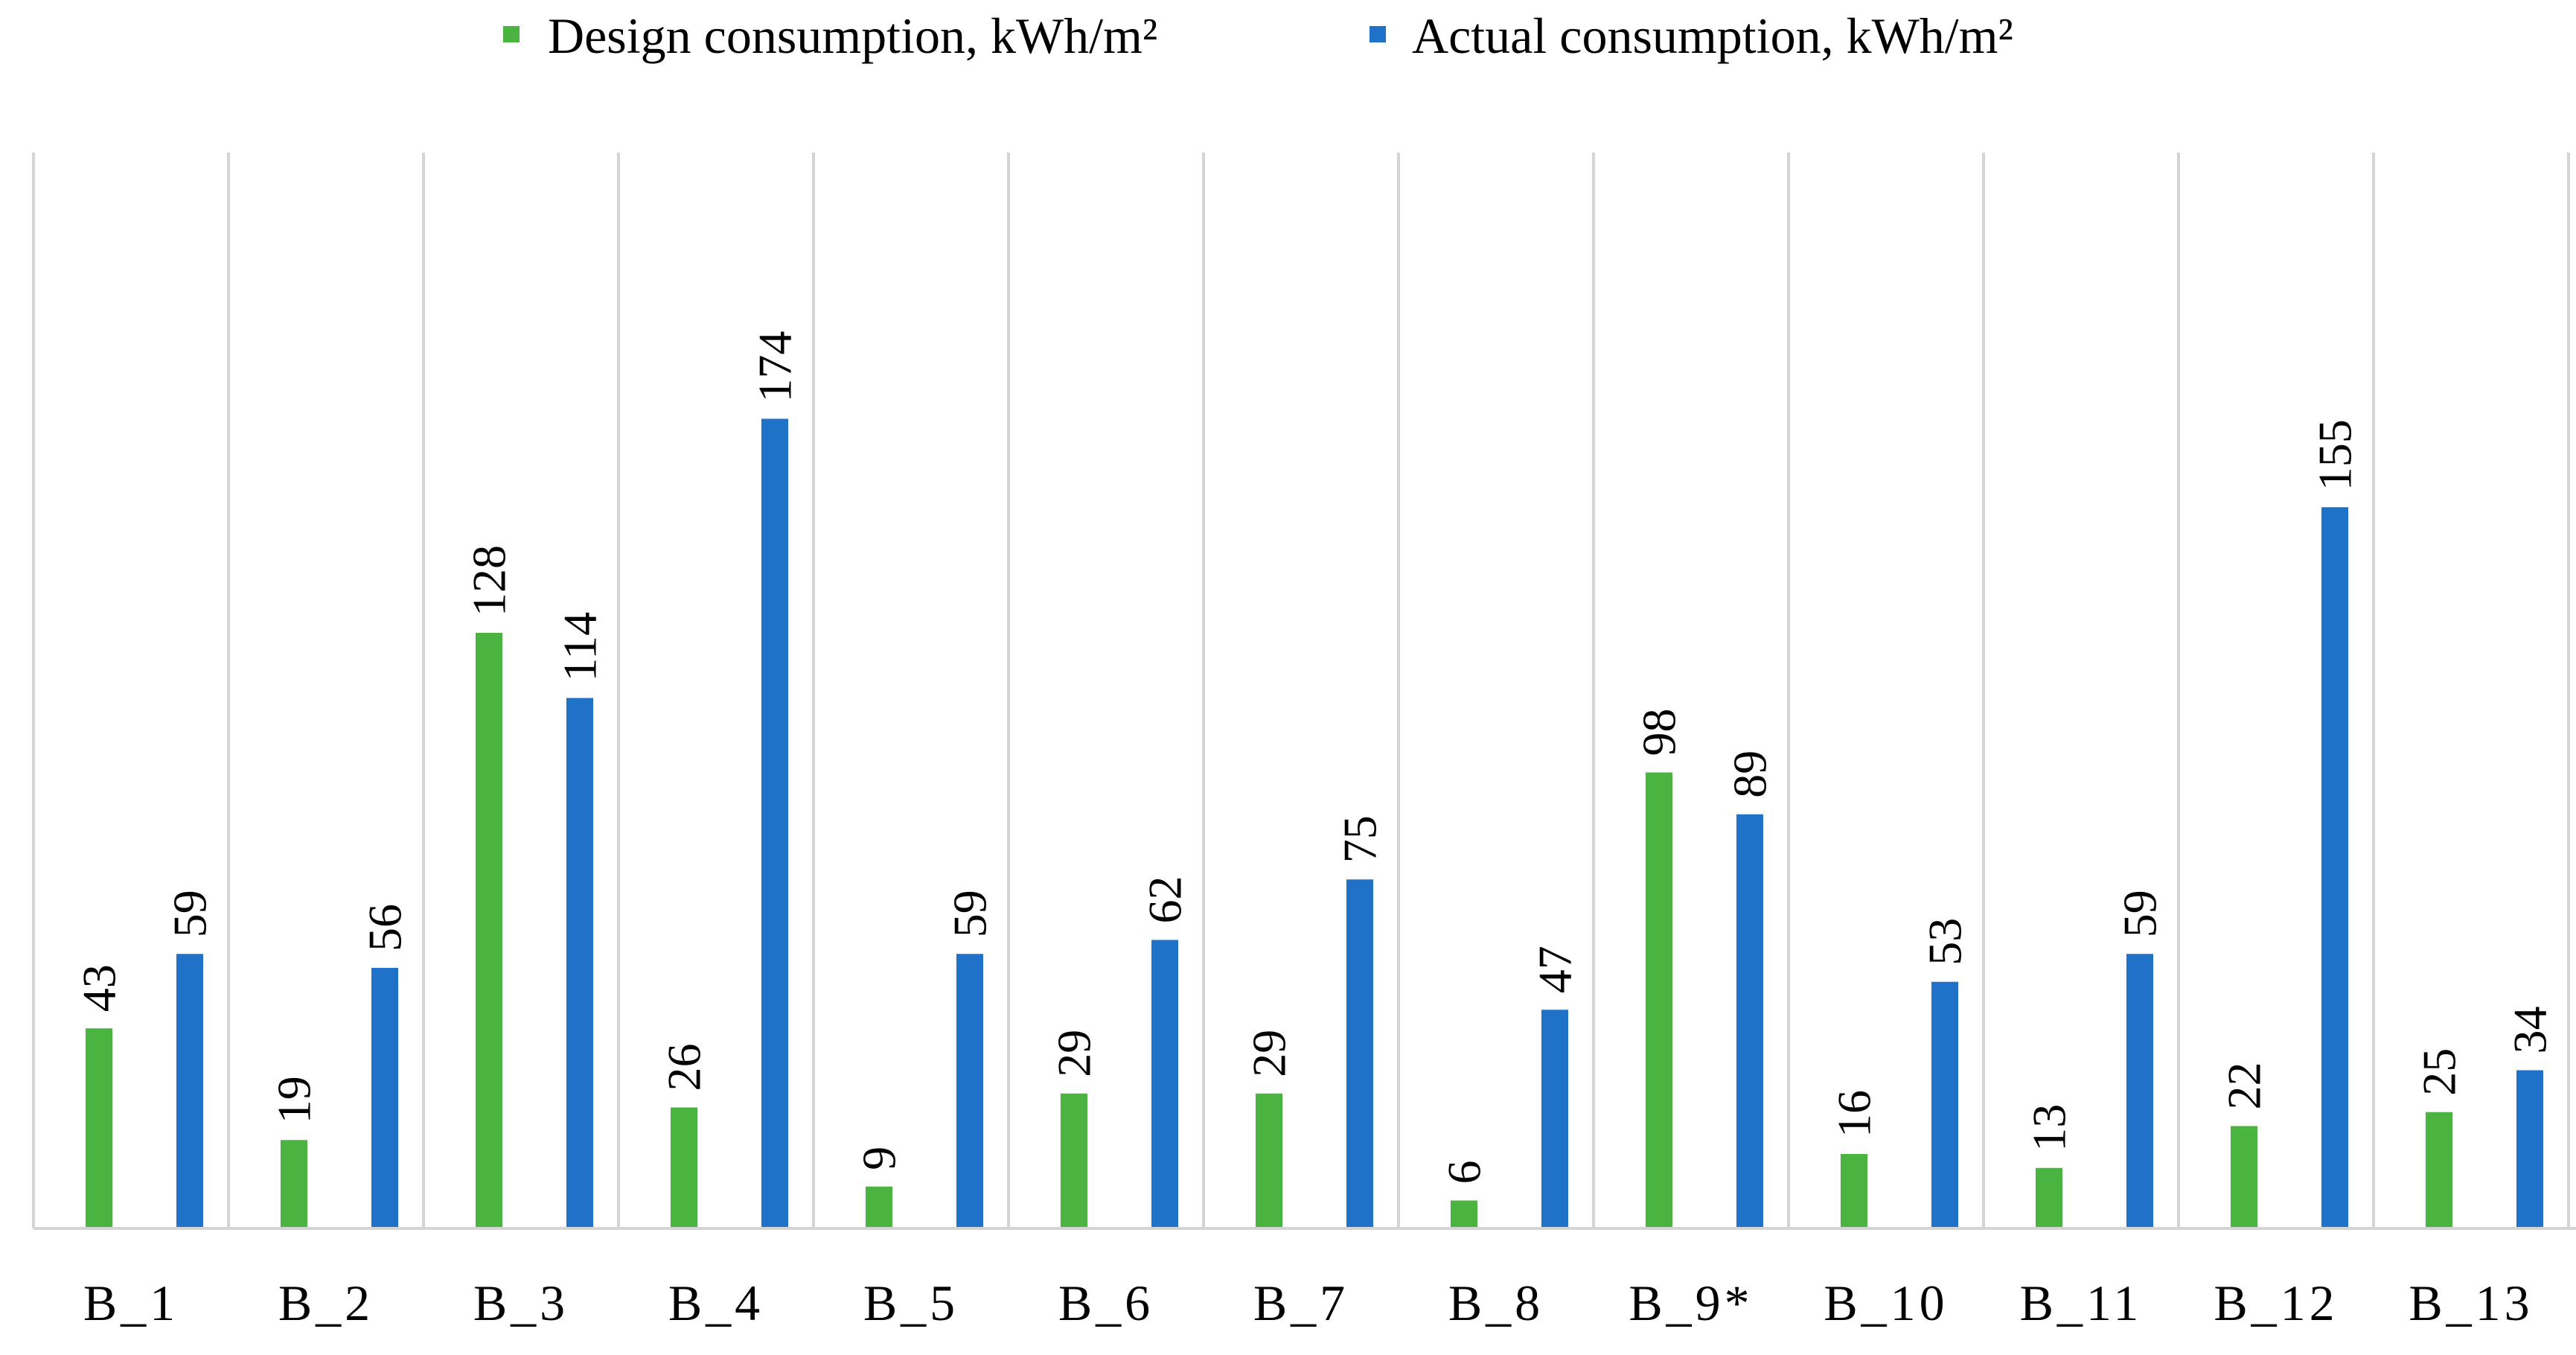  I want to click on x-tick-label-B_2: B_2, so click(326, 1303).